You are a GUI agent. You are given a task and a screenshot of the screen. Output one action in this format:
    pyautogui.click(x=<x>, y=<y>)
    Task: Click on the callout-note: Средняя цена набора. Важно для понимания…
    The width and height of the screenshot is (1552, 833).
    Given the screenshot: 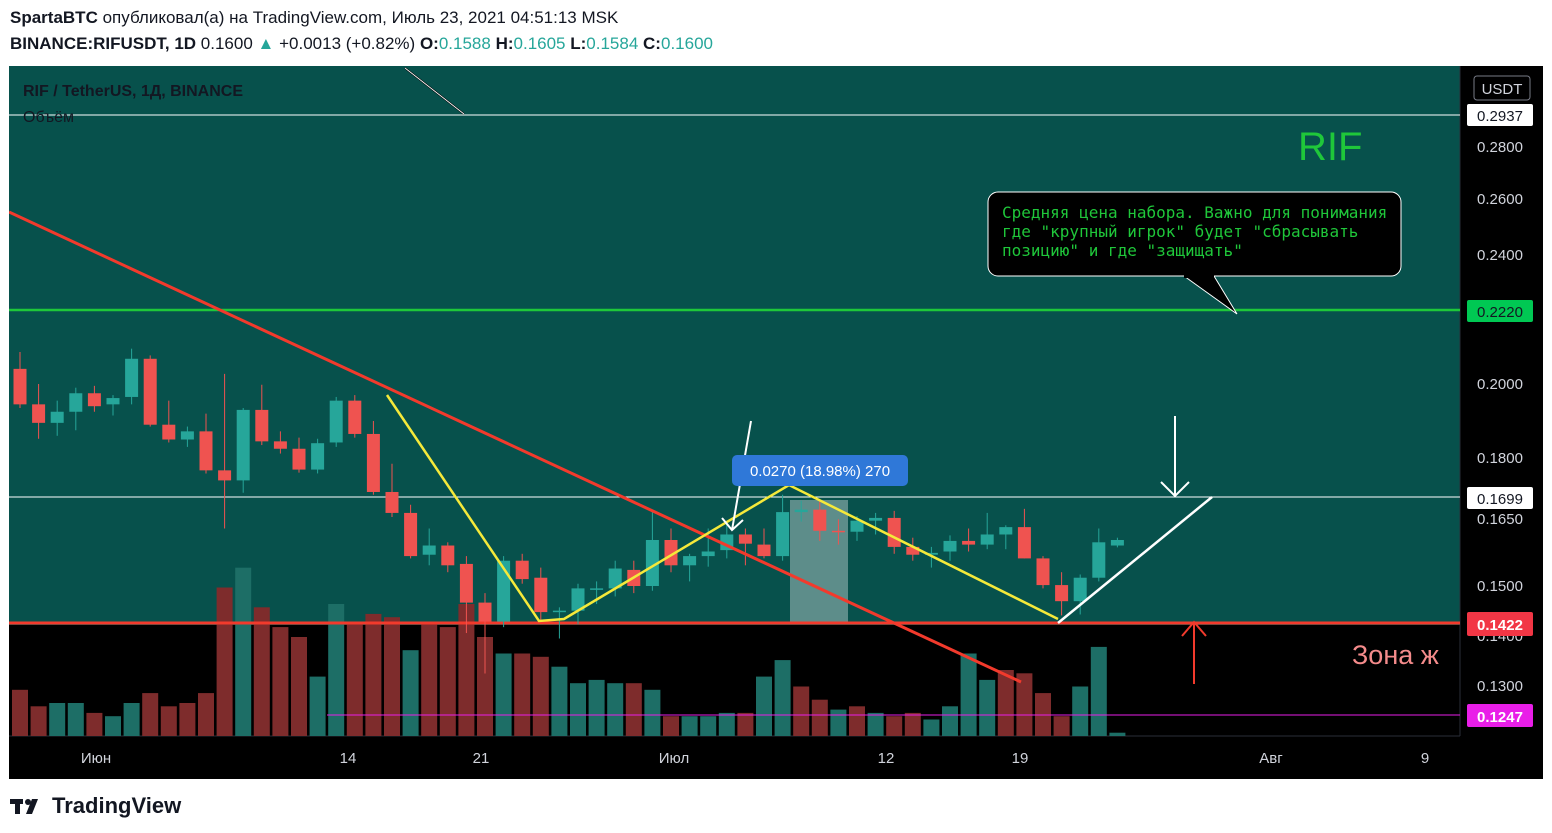 What is the action you would take?
    pyautogui.click(x=1194, y=253)
    